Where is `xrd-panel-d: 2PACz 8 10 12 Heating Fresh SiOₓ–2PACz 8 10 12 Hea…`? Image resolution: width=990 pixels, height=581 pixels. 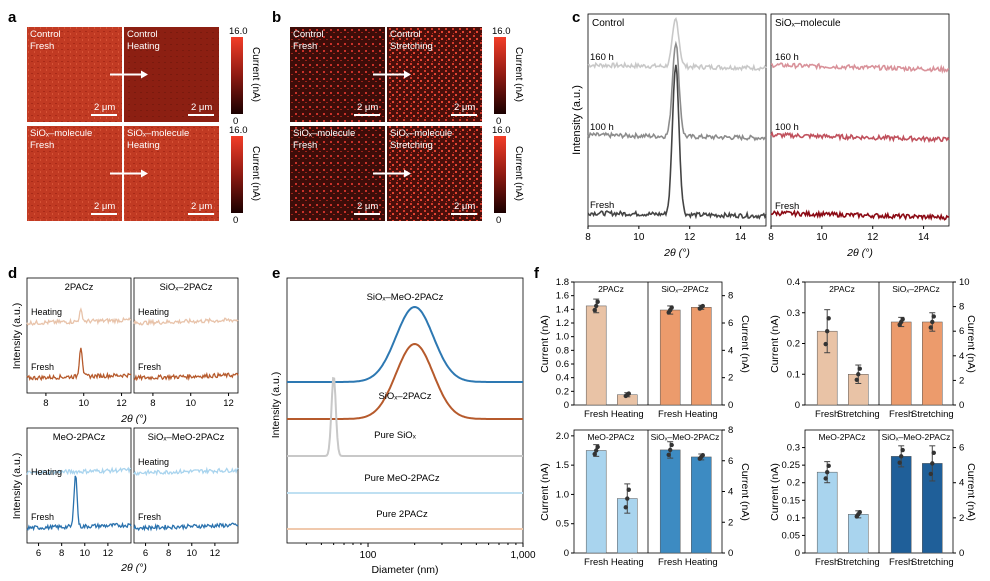
xrd-panel-d: 2PACz 8 10 12 Heating Fresh SiOₓ–2PACz 8 10 12 Hea… is located at coordinates (125, 425).